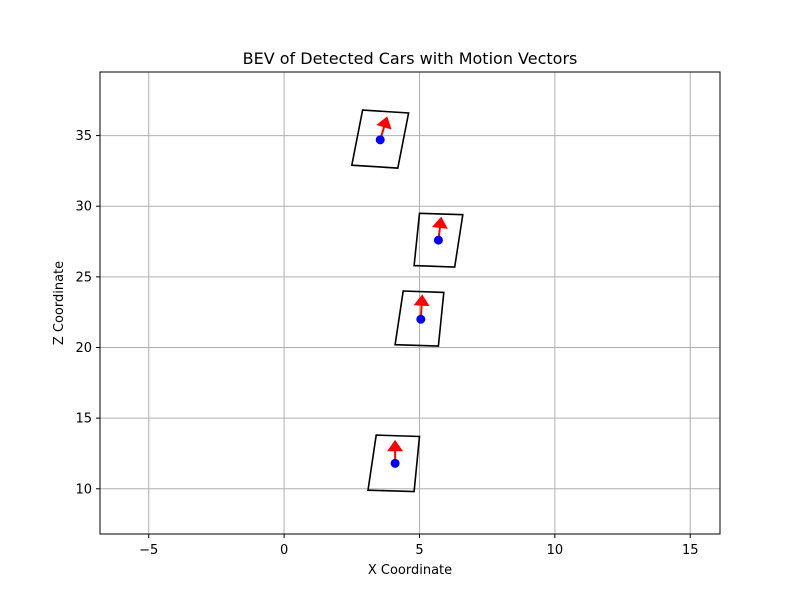 This screenshot has height=600, width=800. Describe the element at coordinates (83, 348) in the screenshot. I see `y-tick-label: 20` at that location.